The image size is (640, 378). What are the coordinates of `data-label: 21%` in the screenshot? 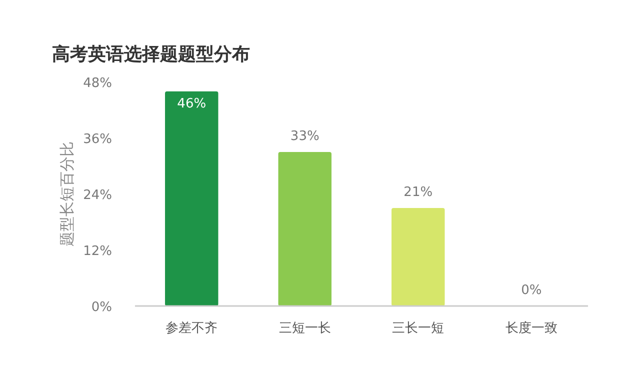 It's located at (418, 192).